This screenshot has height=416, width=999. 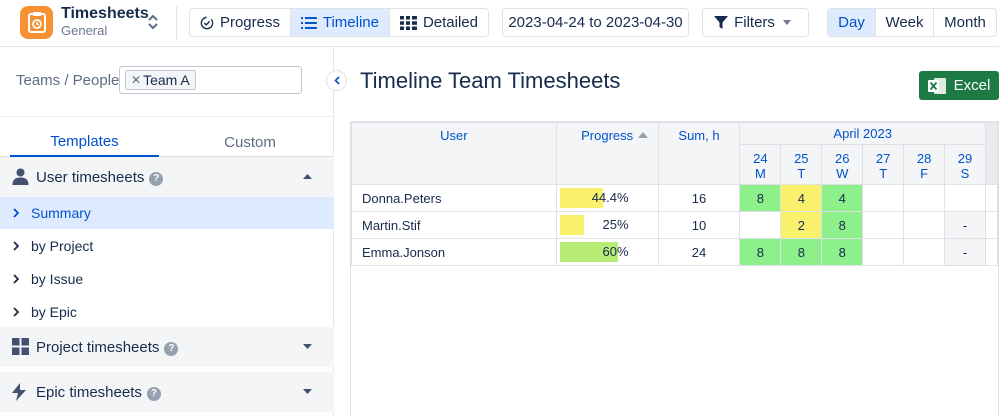 I want to click on view-switcher: Progress Timeline Detailed, so click(x=339, y=22).